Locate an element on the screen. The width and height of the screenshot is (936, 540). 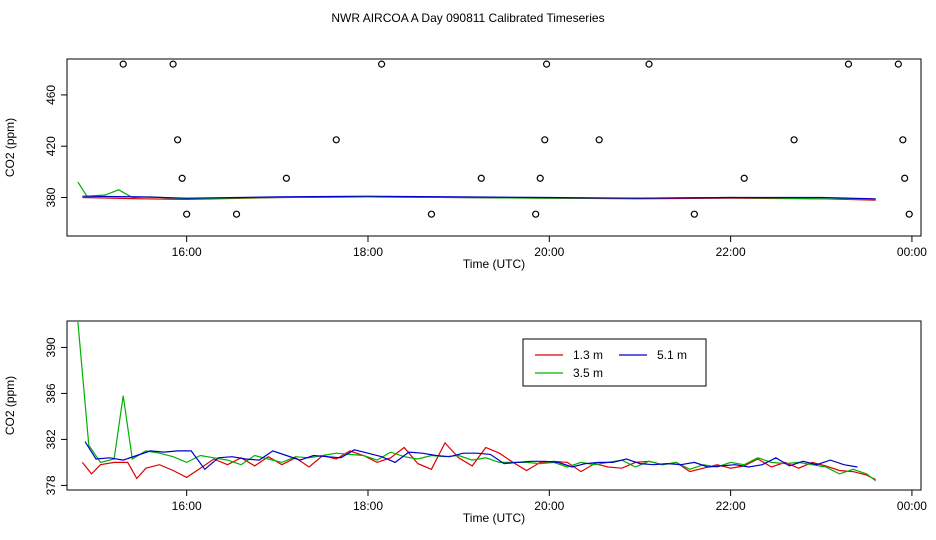
series-line-1-3-m is located at coordinates (478, 461).